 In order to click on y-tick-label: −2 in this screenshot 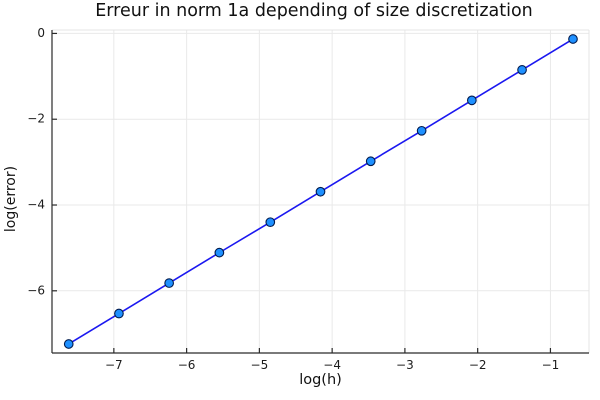, I will do `click(36, 119)`.